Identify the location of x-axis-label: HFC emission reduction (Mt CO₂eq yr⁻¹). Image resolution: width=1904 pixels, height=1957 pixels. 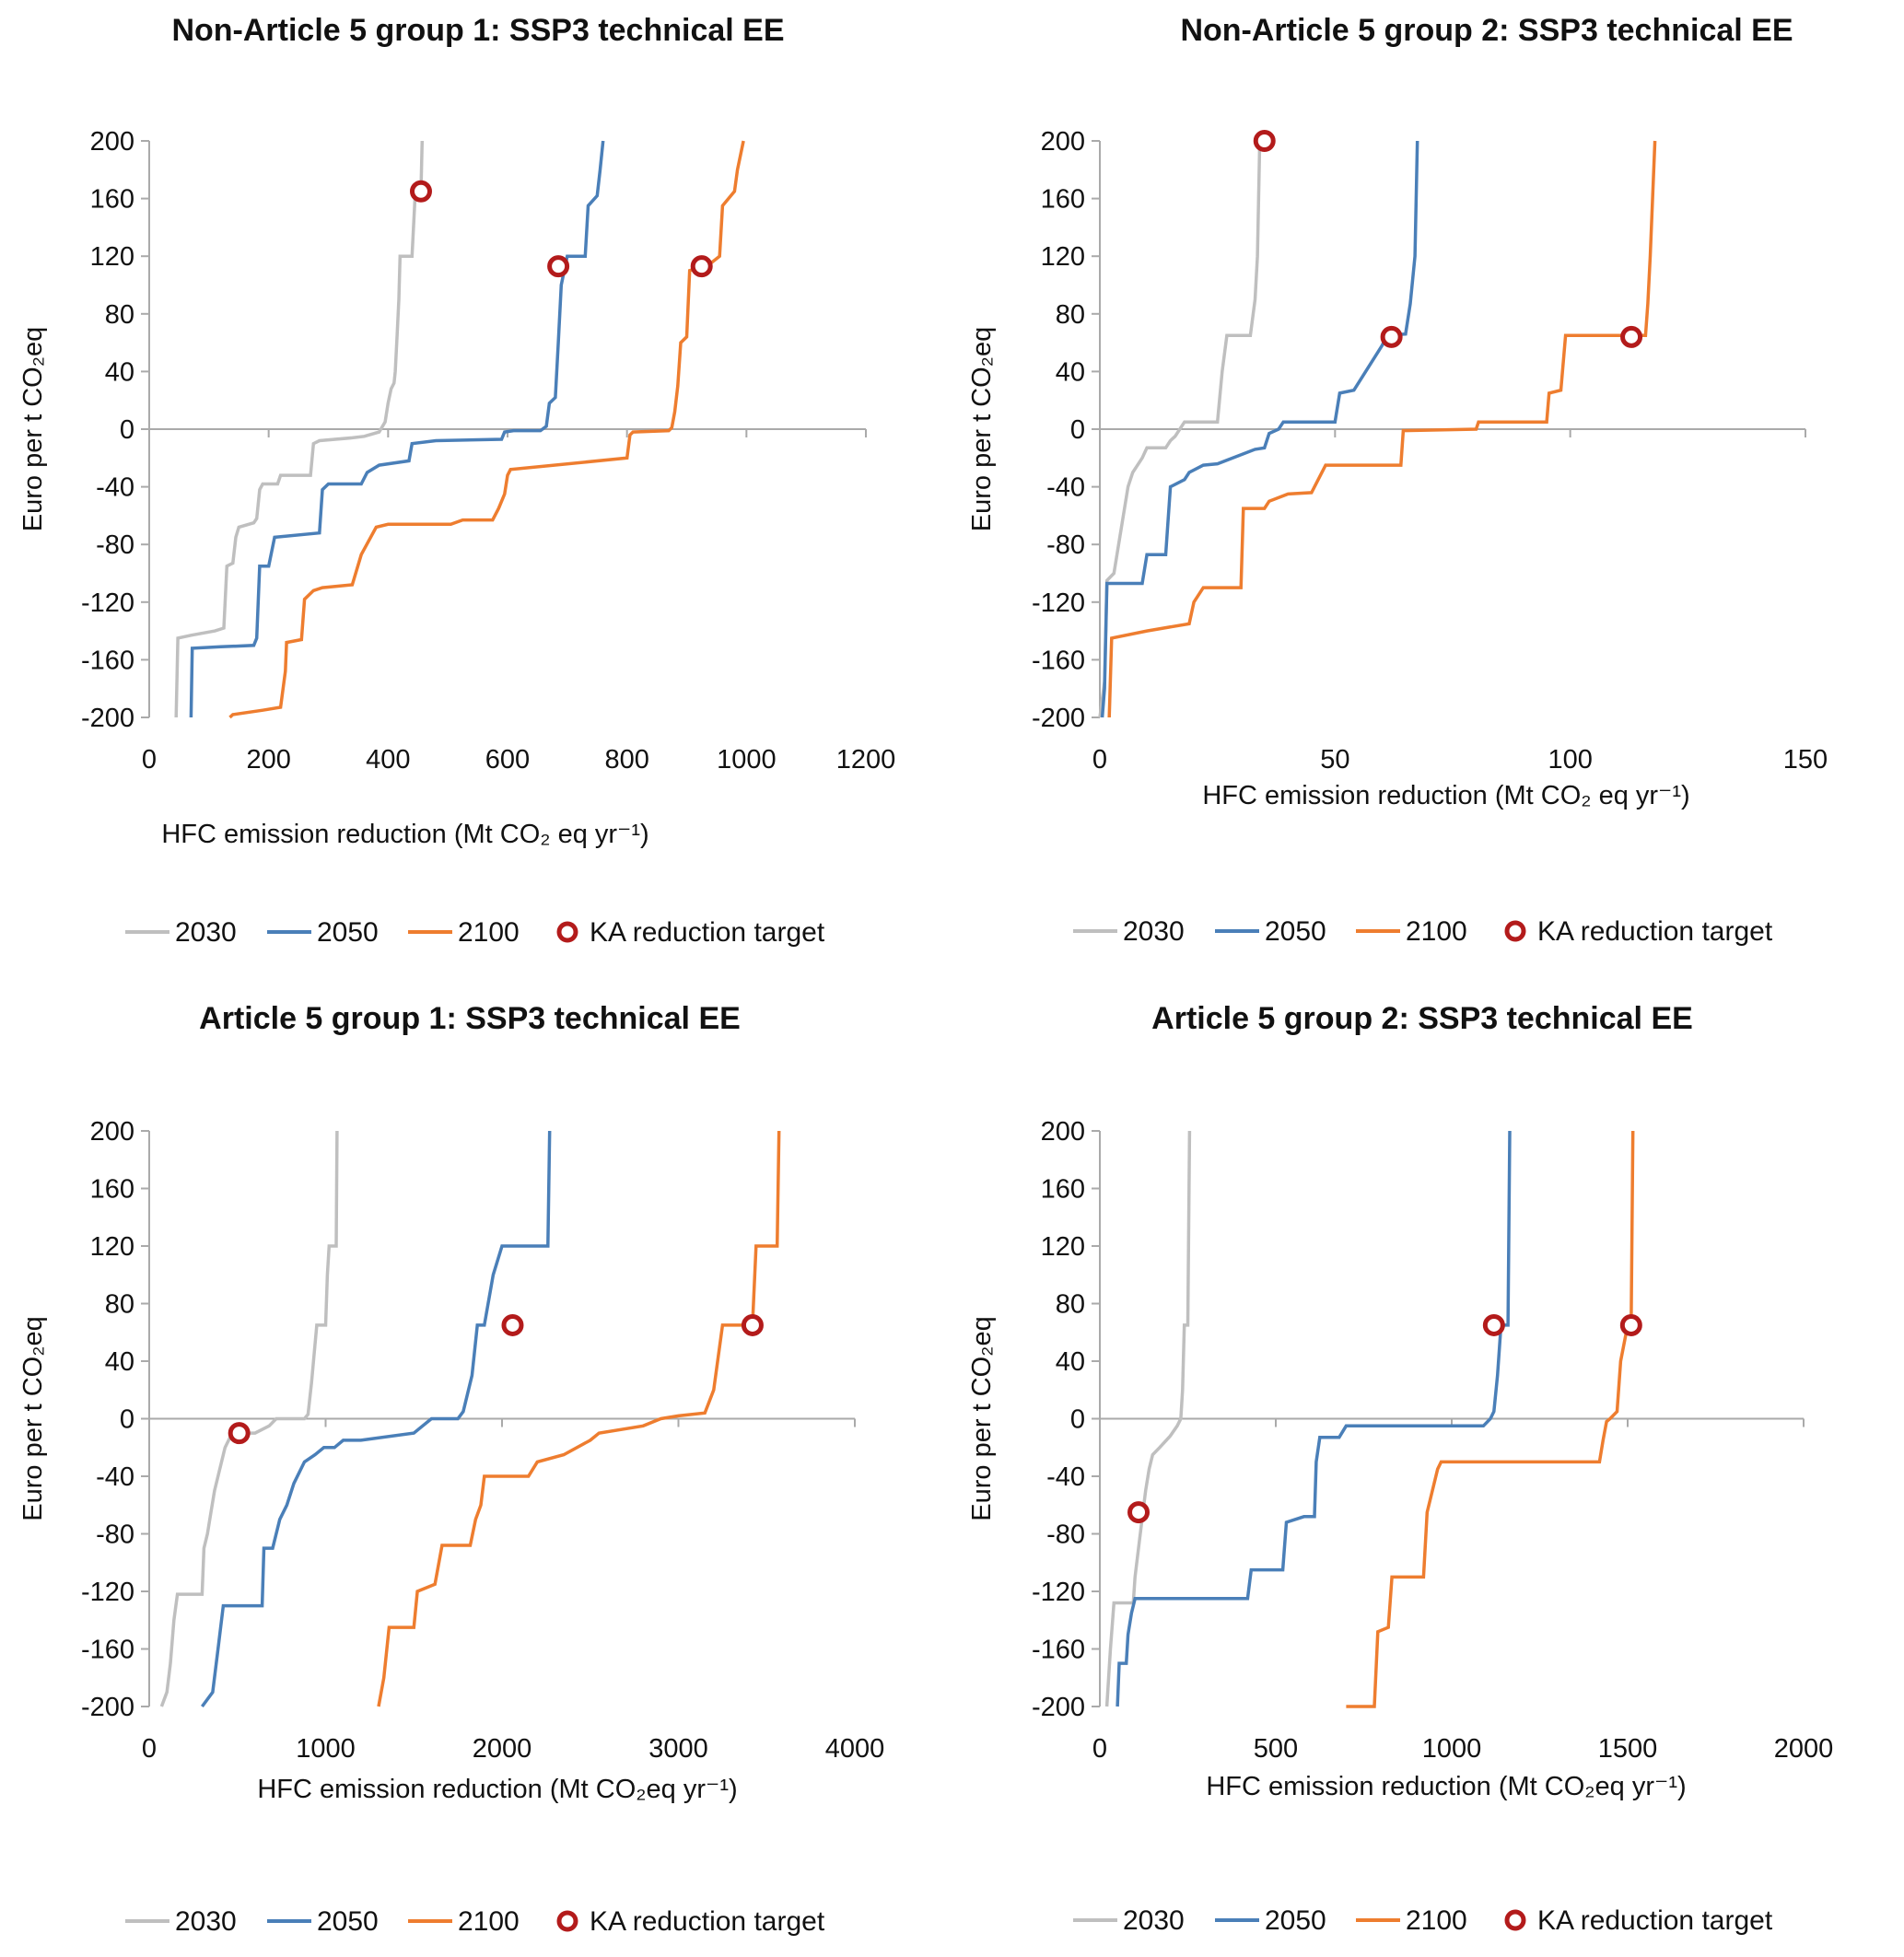
(497, 1789).